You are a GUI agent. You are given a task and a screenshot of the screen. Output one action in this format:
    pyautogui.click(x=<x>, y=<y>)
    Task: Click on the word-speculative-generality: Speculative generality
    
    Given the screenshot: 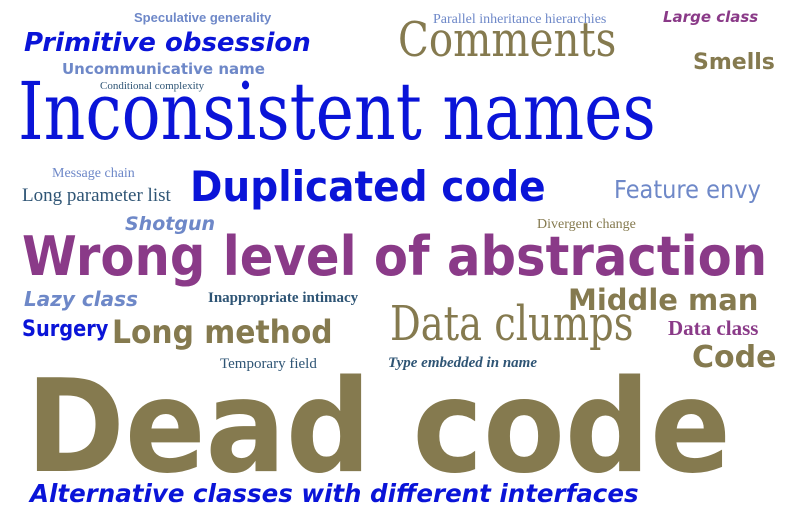 What is the action you would take?
    pyautogui.click(x=203, y=17)
    